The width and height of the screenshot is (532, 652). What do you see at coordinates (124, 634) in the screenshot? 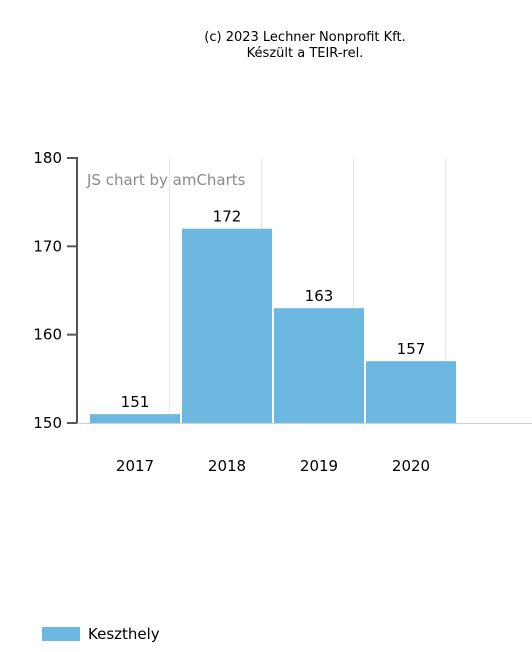
I see `legend-label: Keszthely` at bounding box center [124, 634].